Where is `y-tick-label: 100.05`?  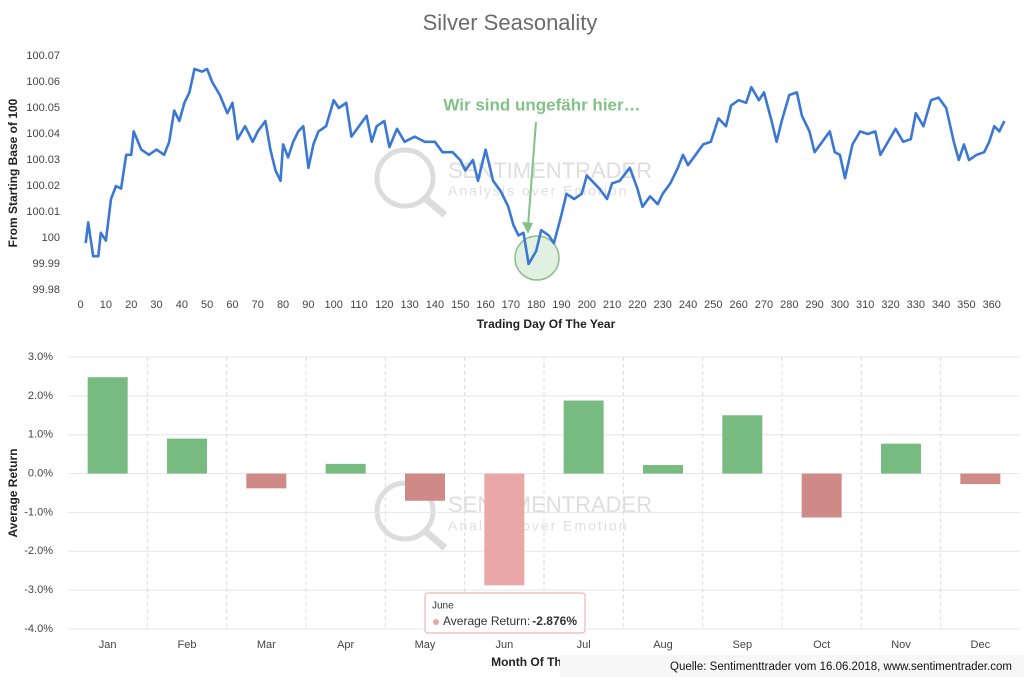
y-tick-label: 100.05 is located at coordinates (43, 108).